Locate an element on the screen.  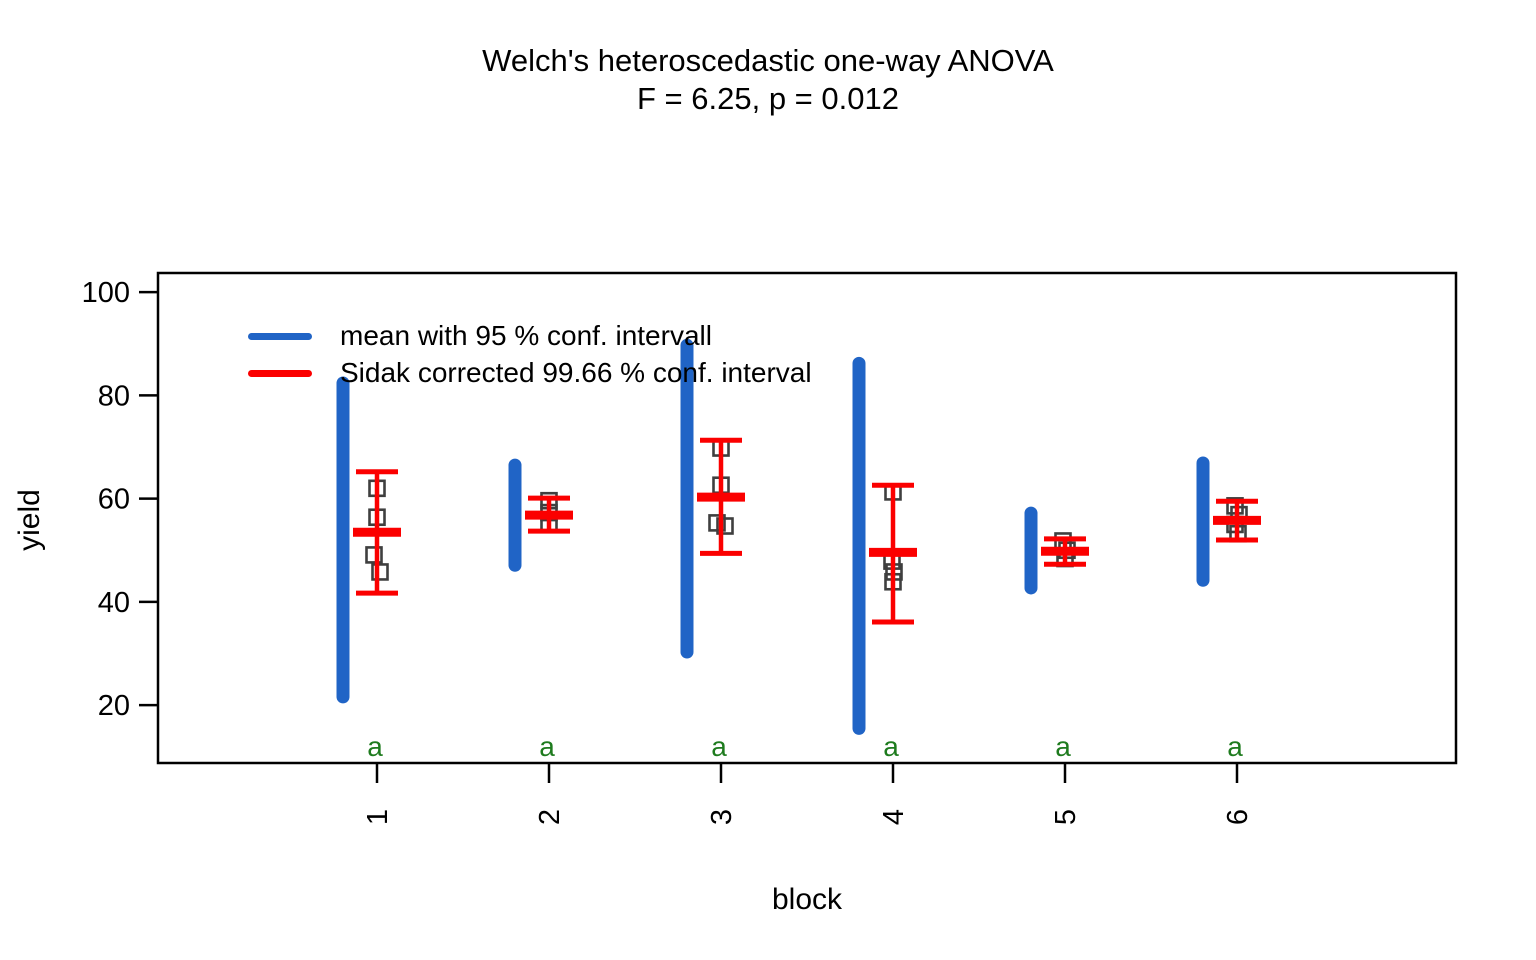
legend-item-sidak-ci: Sidak corrected 99.66 % conf. interval is located at coordinates (530, 373).